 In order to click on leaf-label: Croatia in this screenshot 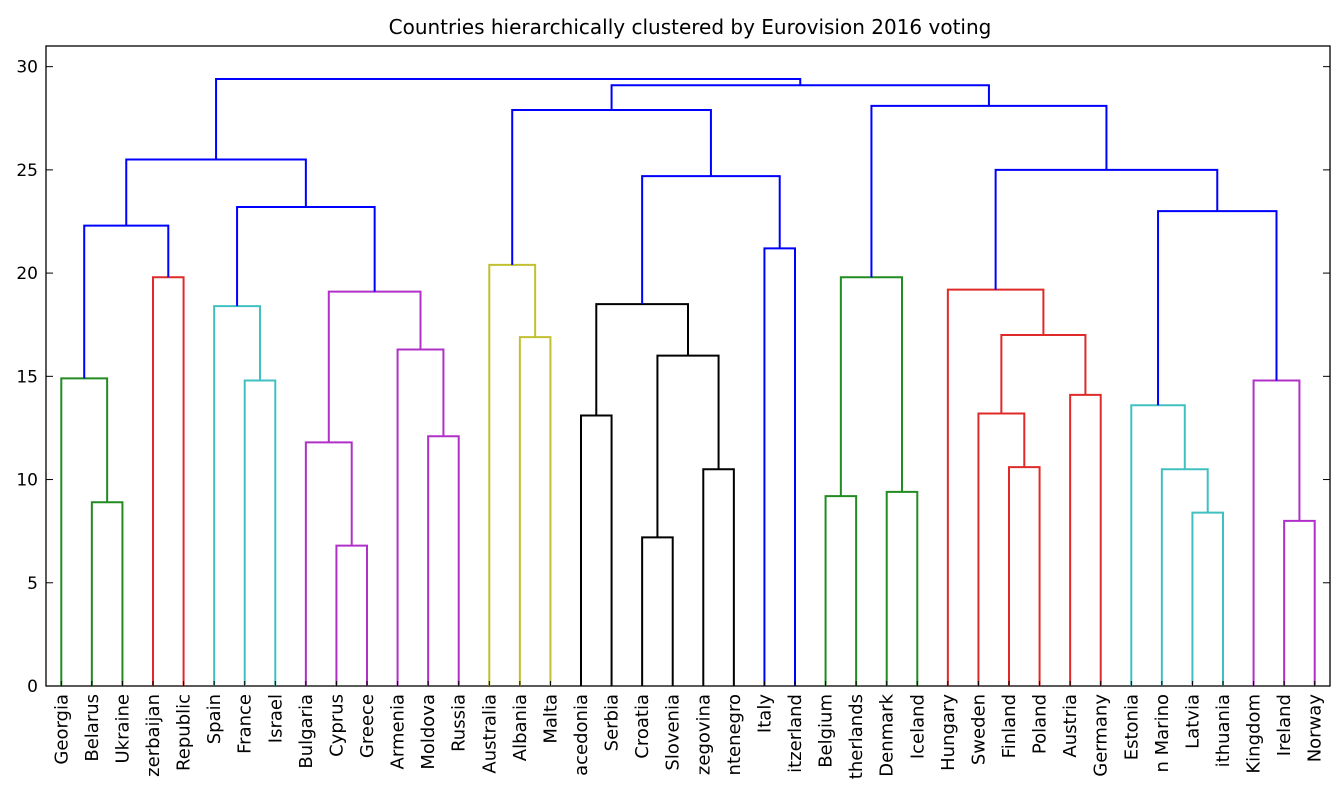, I will do `click(642, 726)`.